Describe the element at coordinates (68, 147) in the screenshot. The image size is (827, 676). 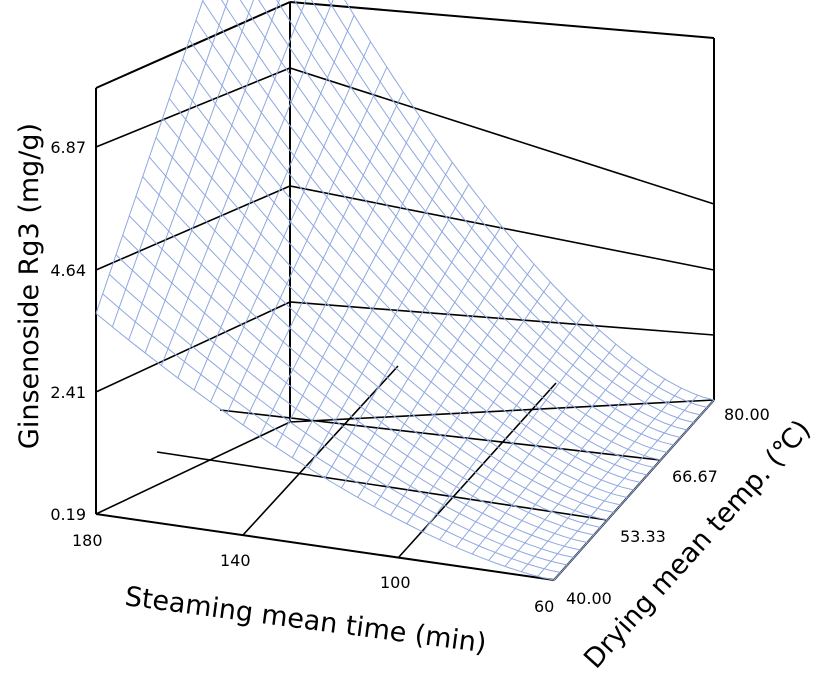
I see `z-tick-label: 6.87` at that location.